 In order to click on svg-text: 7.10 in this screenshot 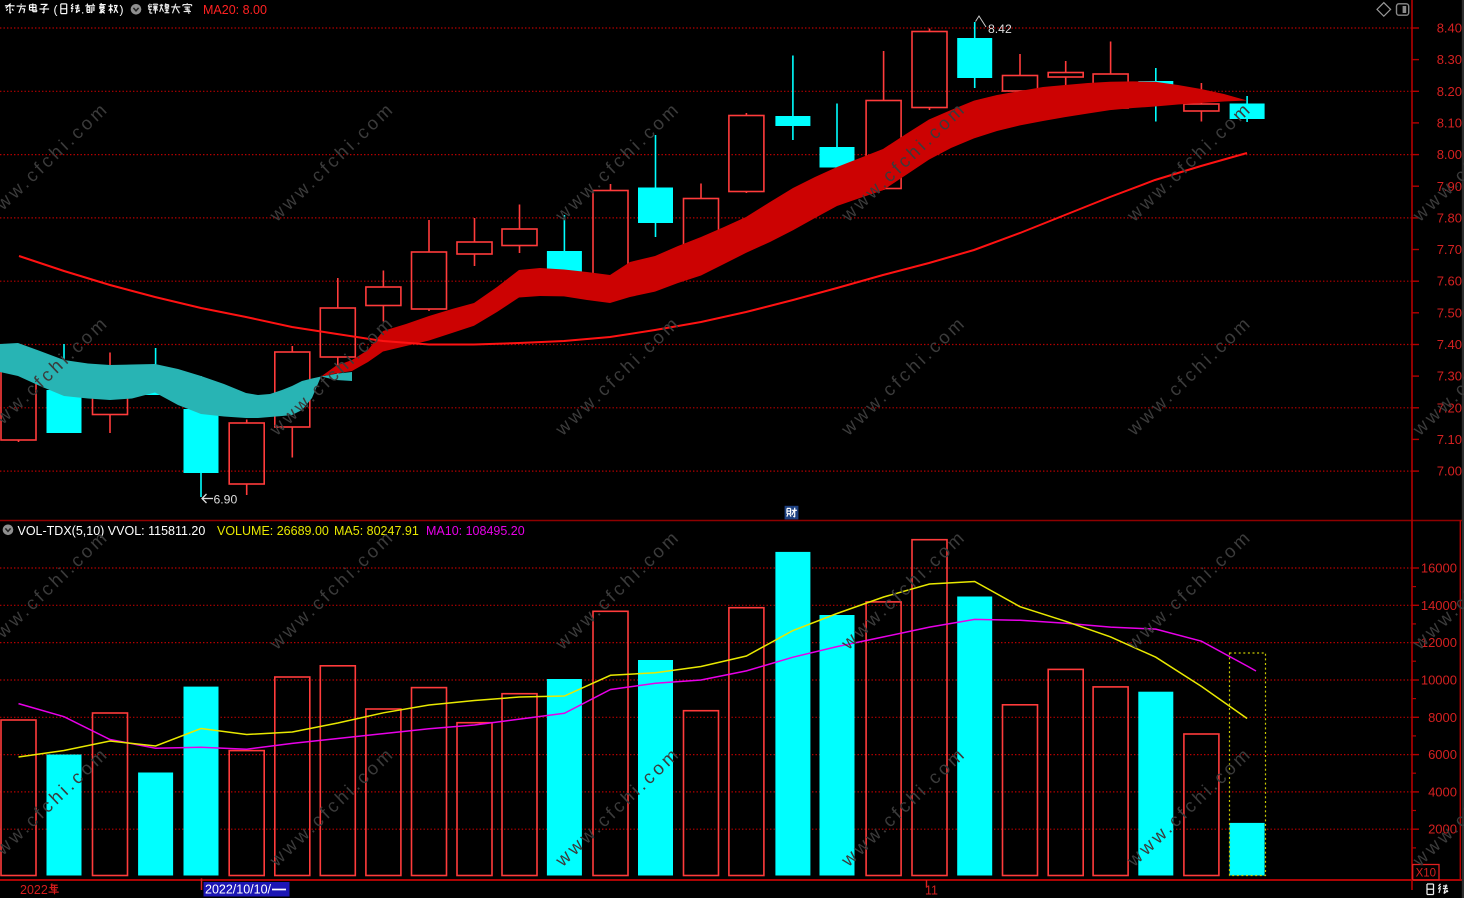, I will do `click(1449, 439)`.